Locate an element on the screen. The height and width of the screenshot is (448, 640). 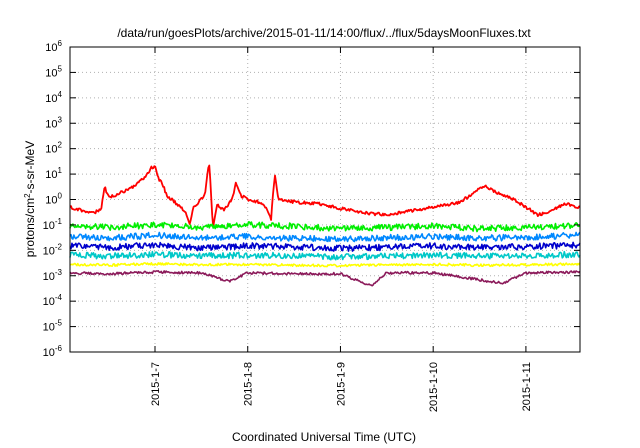
y-tick-label-exponent: -4 is located at coordinates (59, 297).